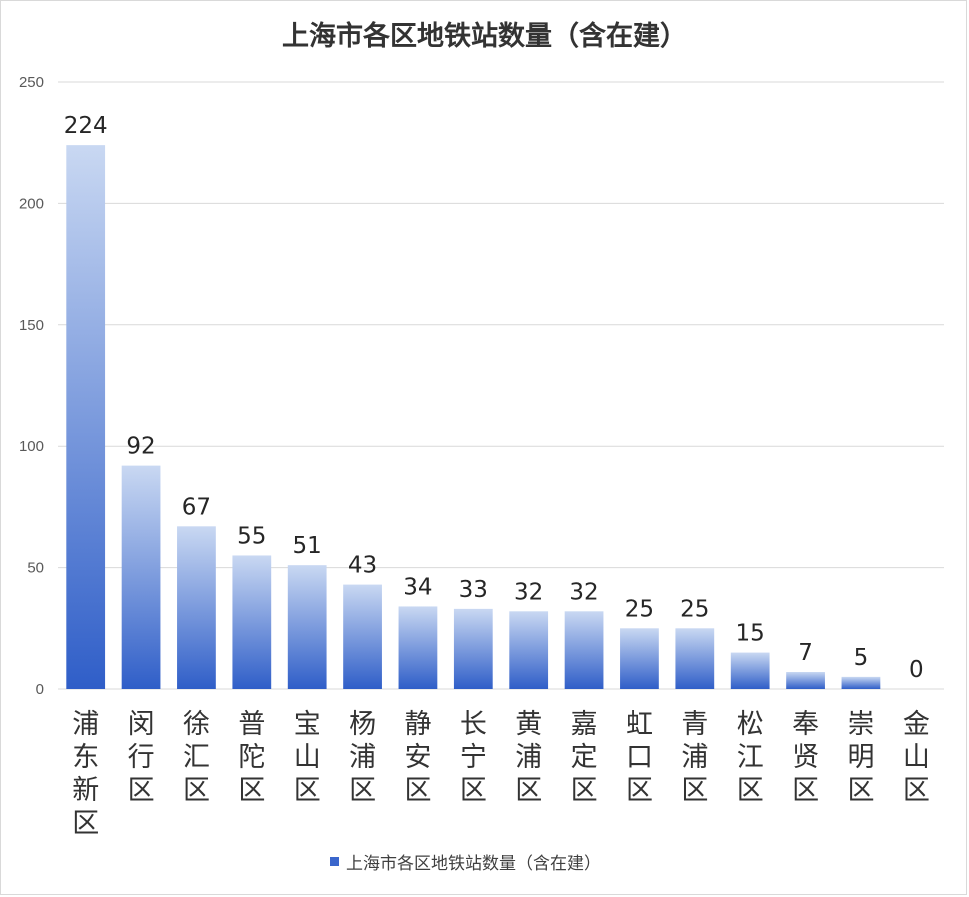  Describe the element at coordinates (31, 446) in the screenshot. I see `y-tick-label: 100` at that location.